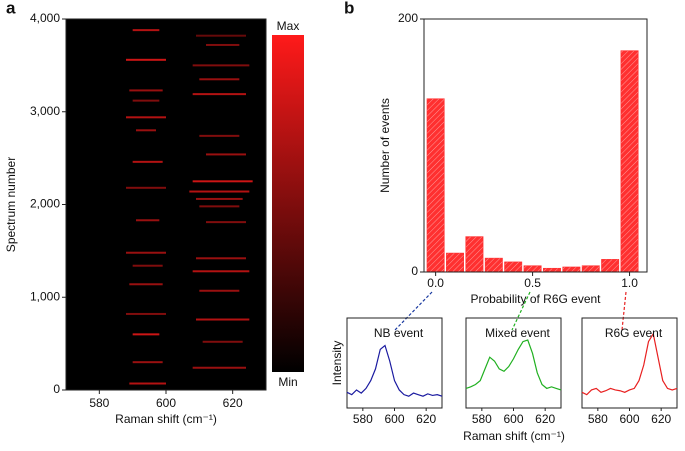 This screenshot has width=685, height=451. Describe the element at coordinates (45, 18) in the screenshot. I see `y-tick-label: 4,000` at that location.